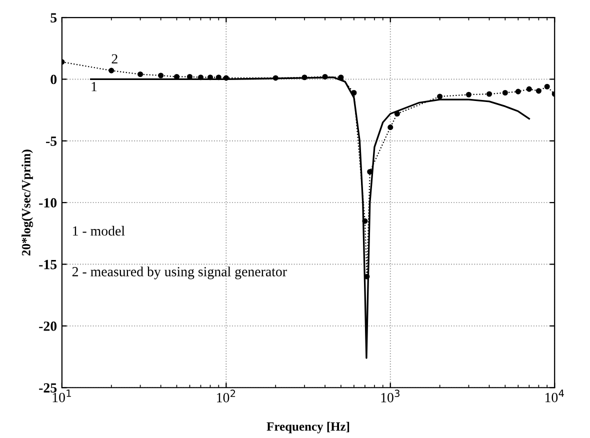 The image size is (590, 438). What do you see at coordinates (48, 265) in the screenshot?
I see `y-tick-label: -15` at bounding box center [48, 265].